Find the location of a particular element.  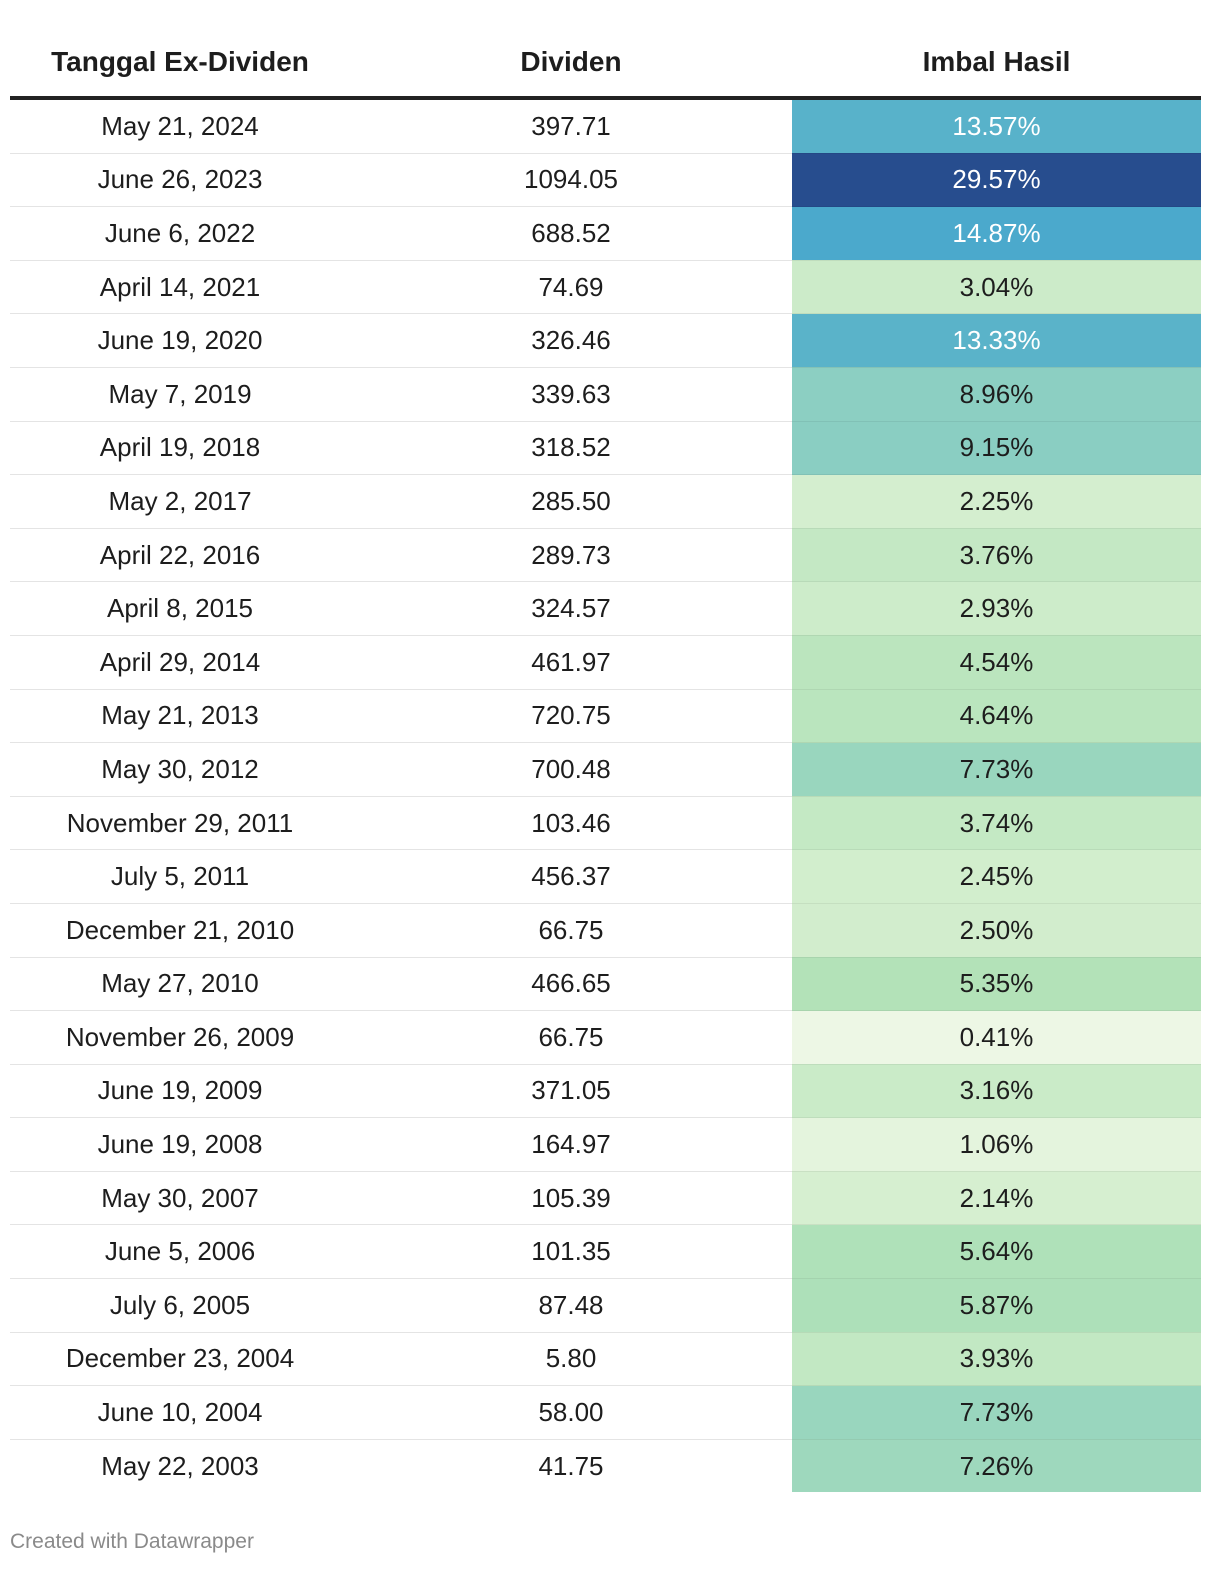

cell-yield-heat: 4.54% is located at coordinates (996, 662).